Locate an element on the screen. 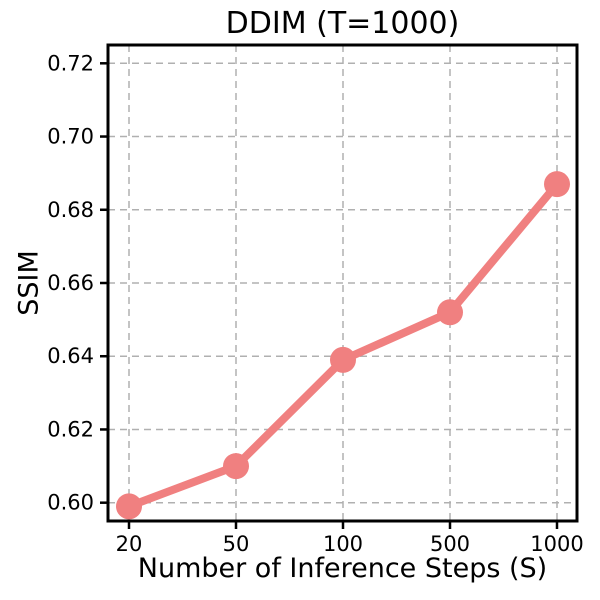 This screenshot has height=600, width=600. x-tick-label: 50 is located at coordinates (236, 544).